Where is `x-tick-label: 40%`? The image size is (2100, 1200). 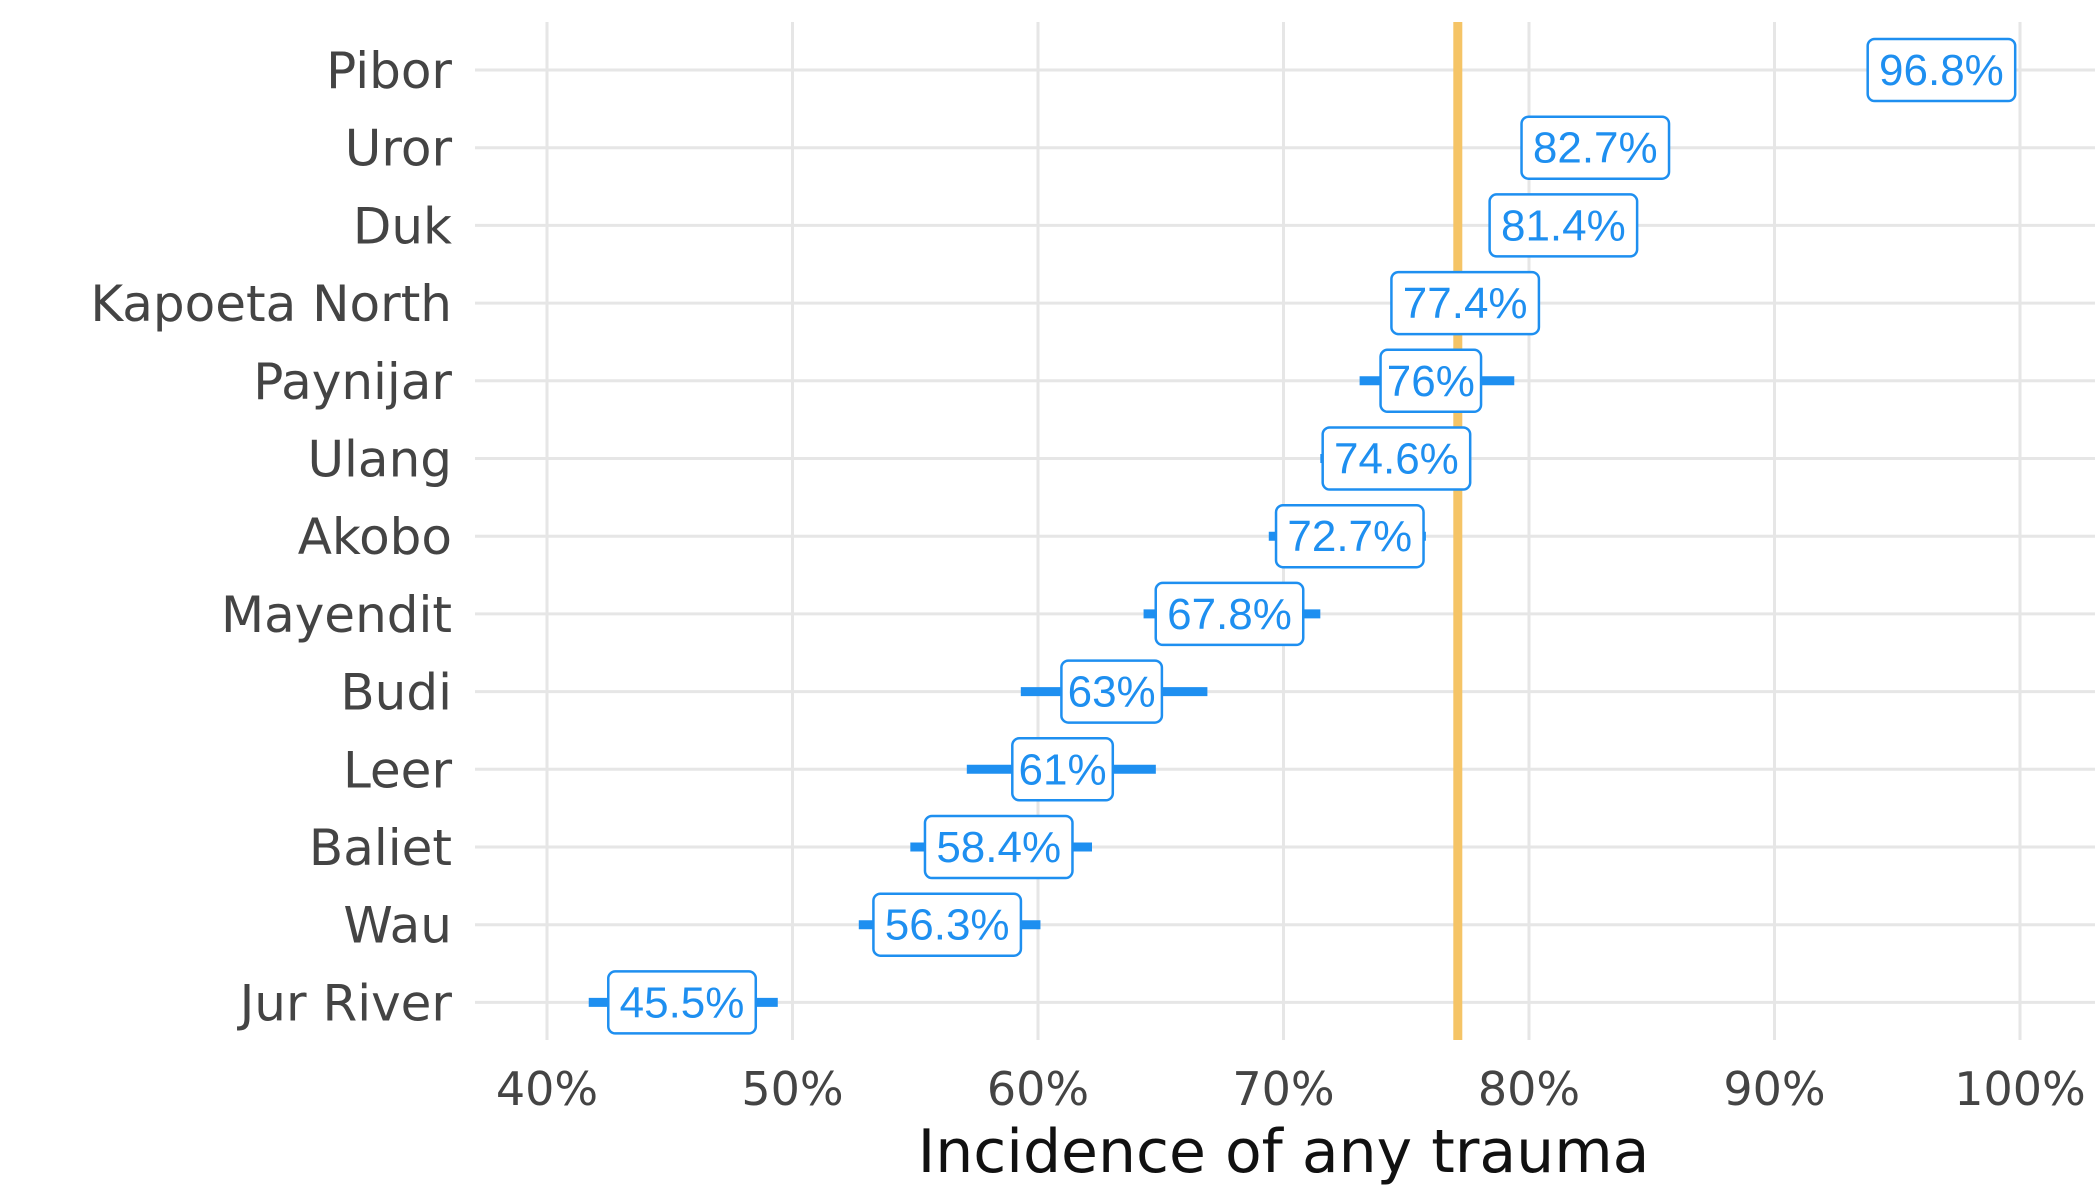 x-tick-label: 40% is located at coordinates (547, 1089).